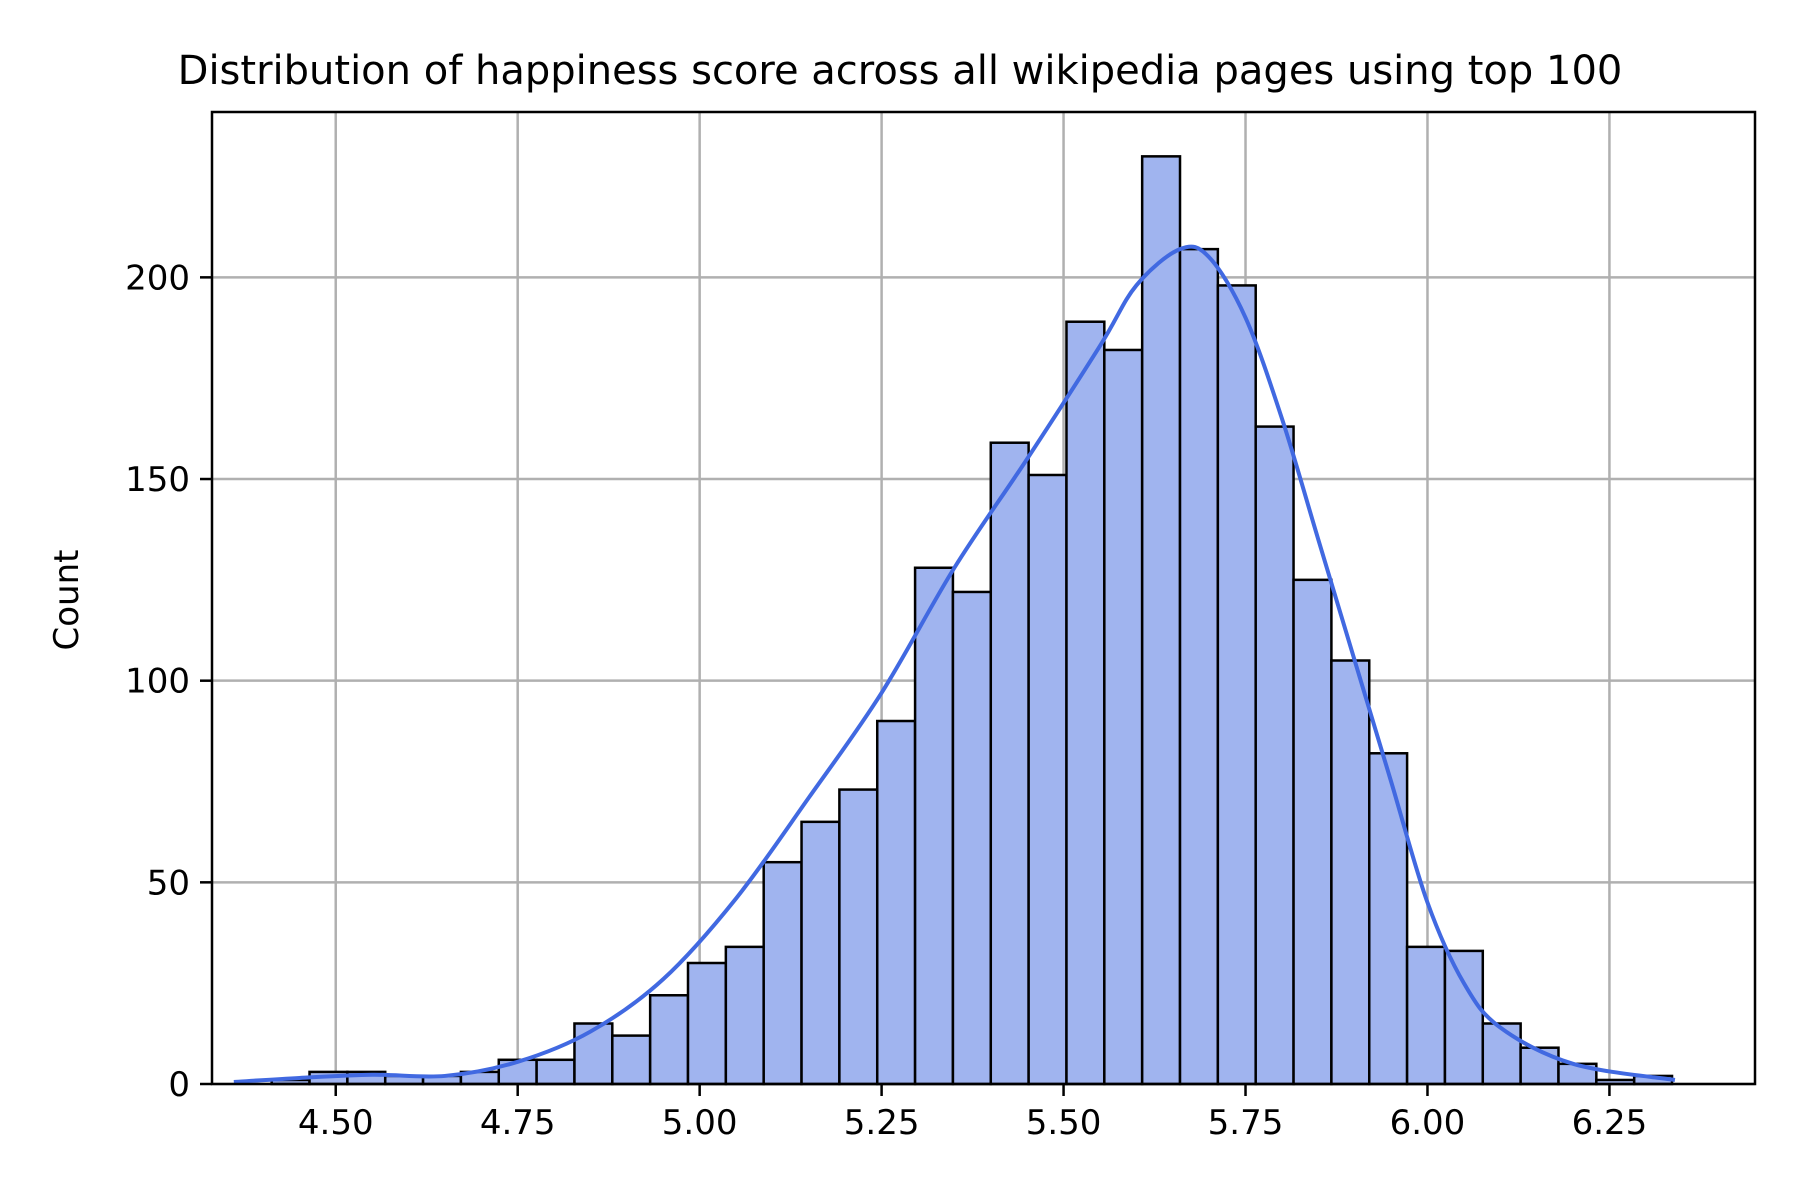 This screenshot has height=1200, width=1800. I want to click on y-tick-label-1: 50, so click(168, 883).